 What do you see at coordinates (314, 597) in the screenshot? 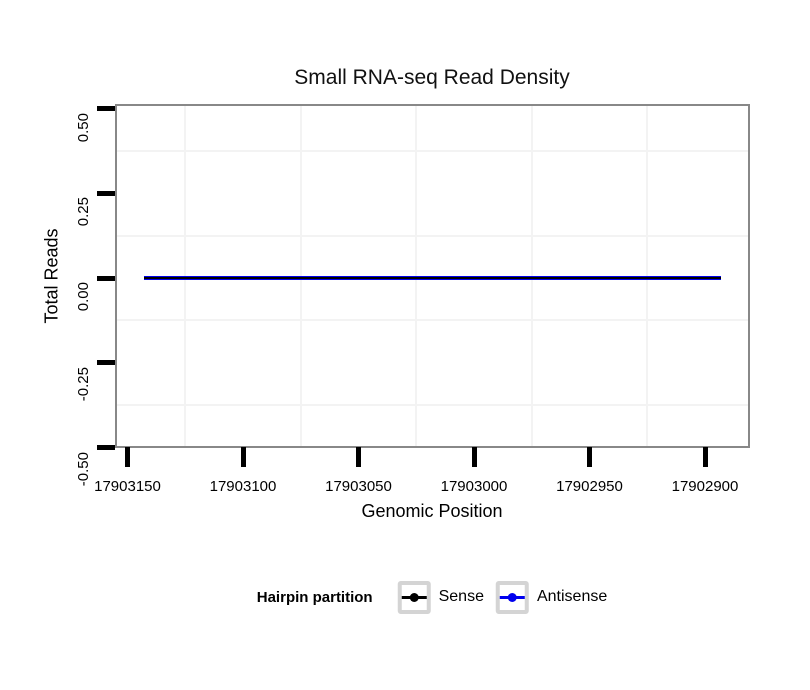
I see `legend-title: Hairpin partition` at bounding box center [314, 597].